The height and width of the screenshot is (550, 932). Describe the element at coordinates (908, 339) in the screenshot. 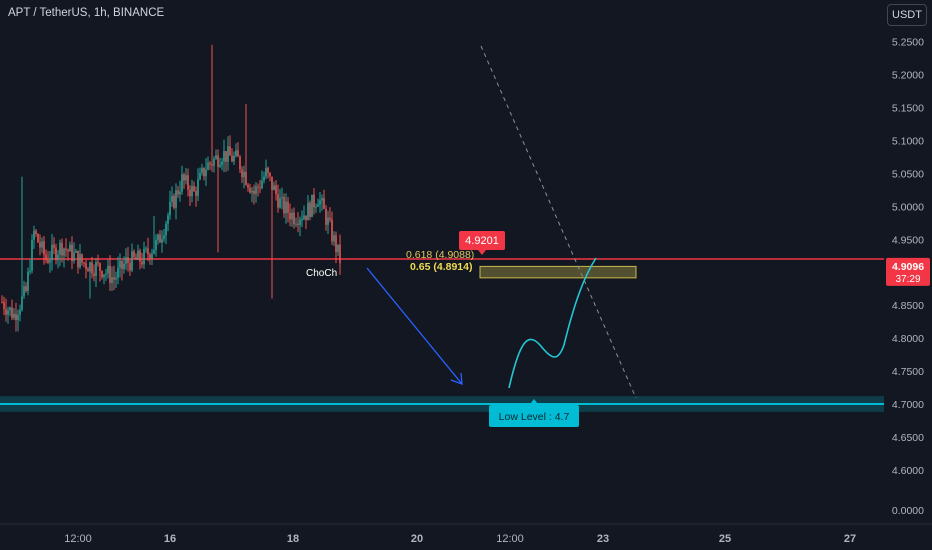

I see `price-tick-label: 4.8000` at that location.